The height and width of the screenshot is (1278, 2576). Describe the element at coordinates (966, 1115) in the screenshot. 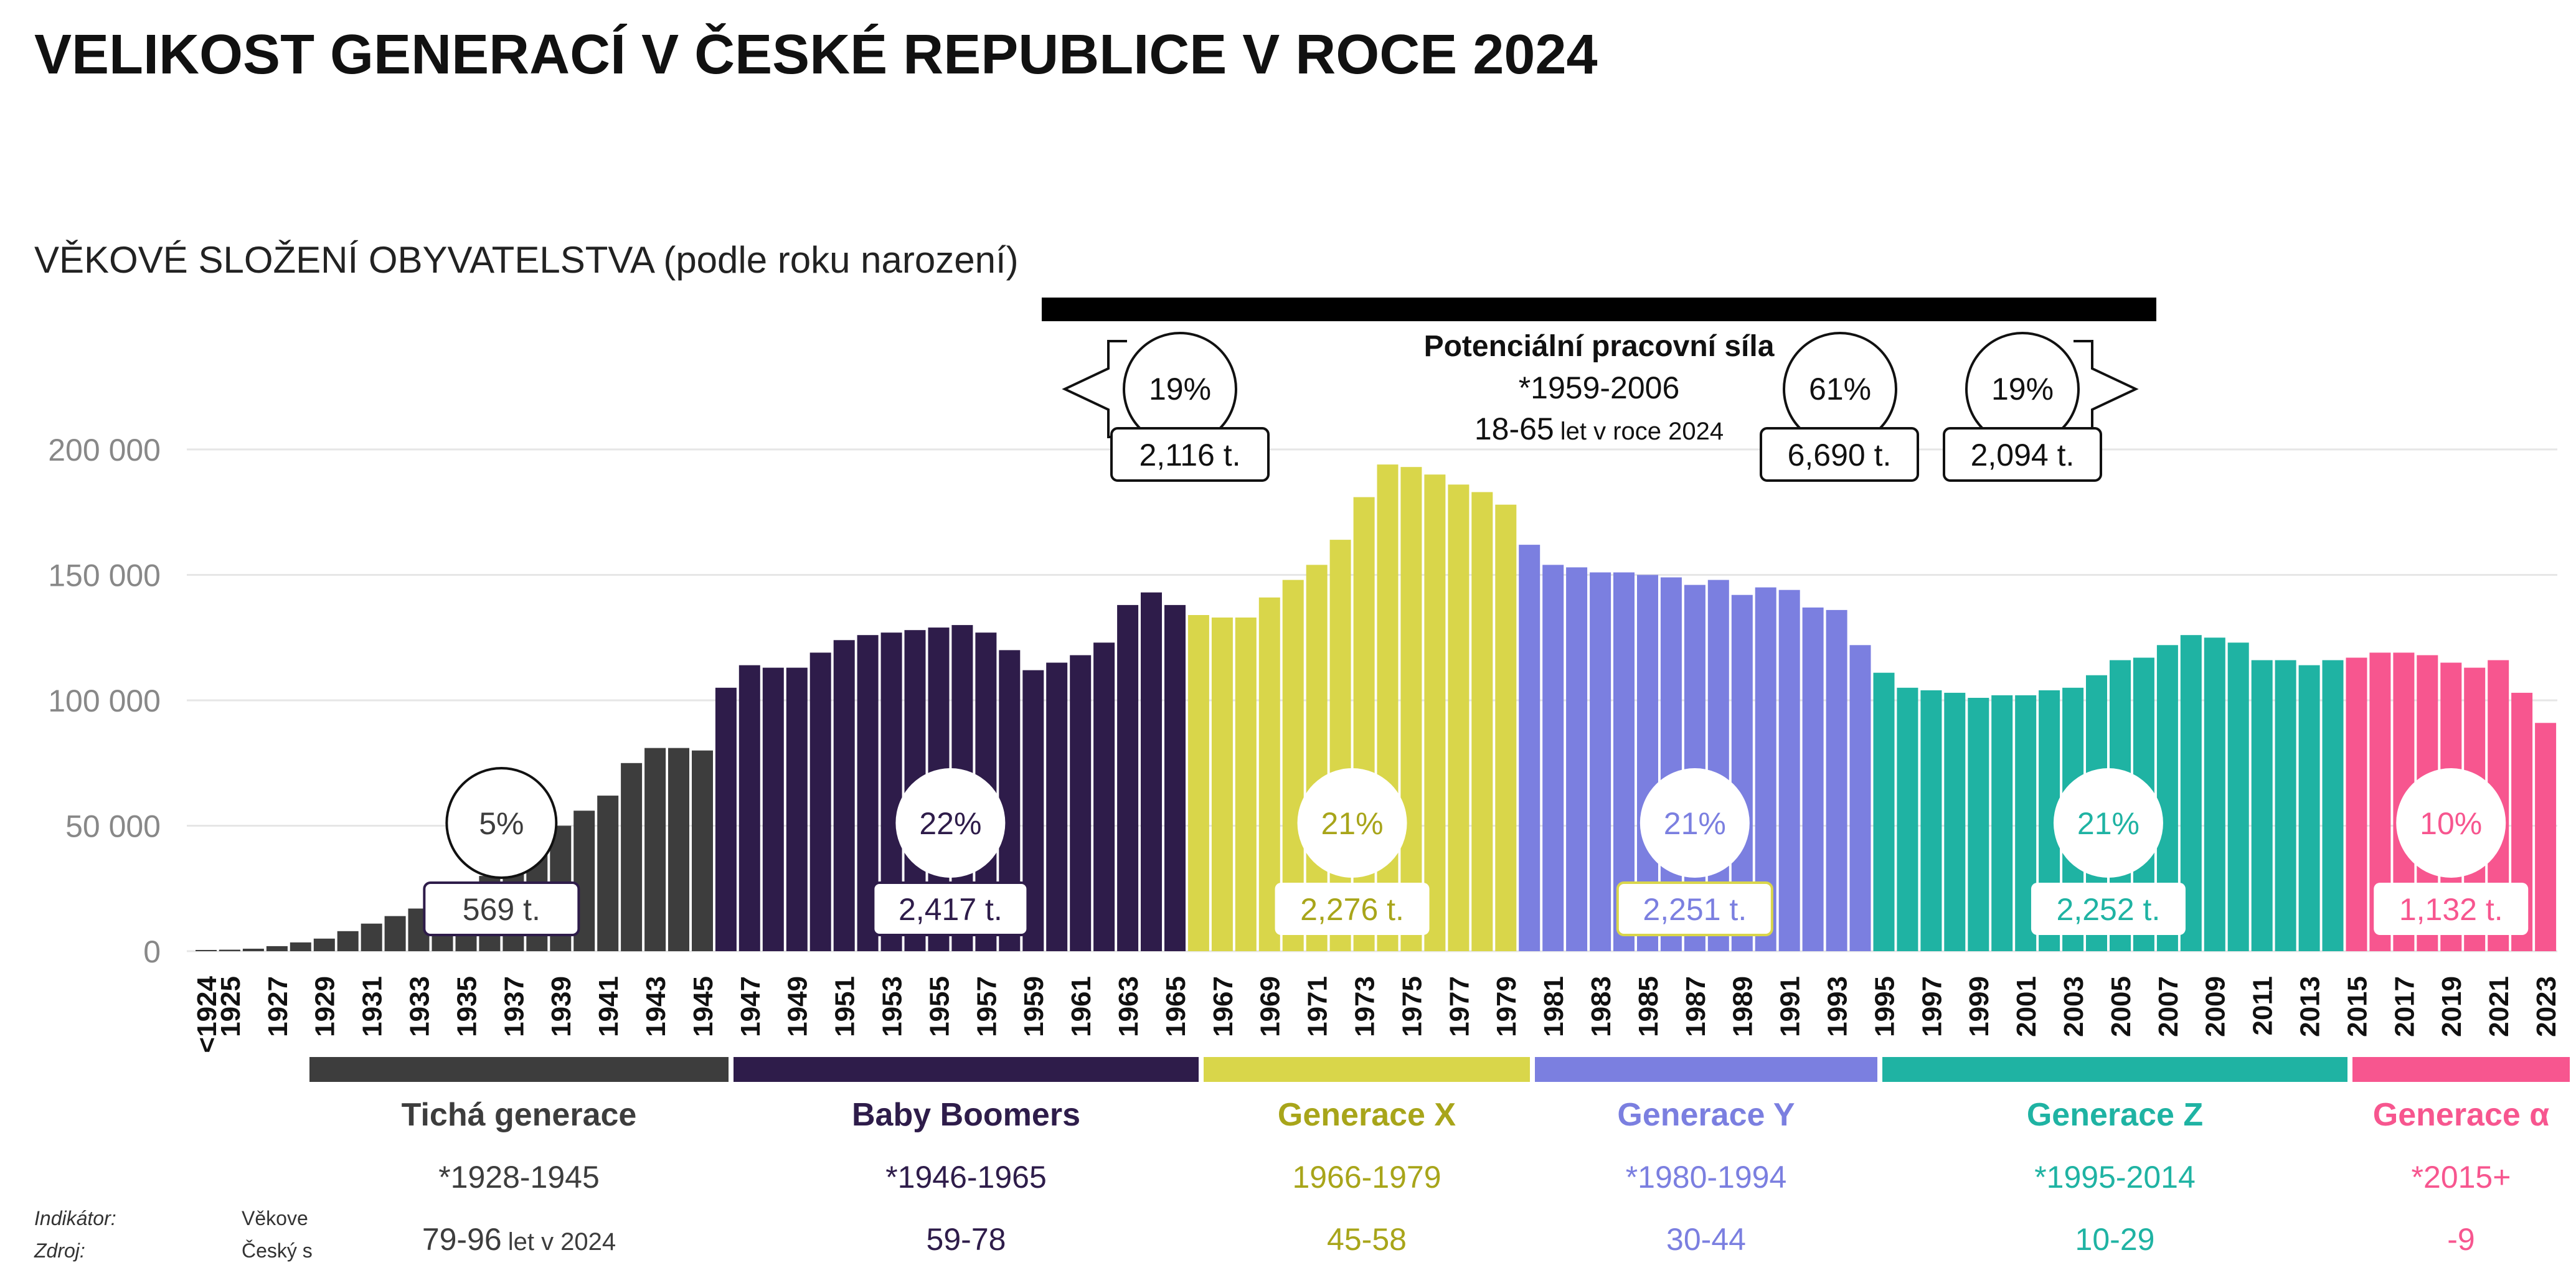

I see `gen-name: Baby Boomers` at that location.